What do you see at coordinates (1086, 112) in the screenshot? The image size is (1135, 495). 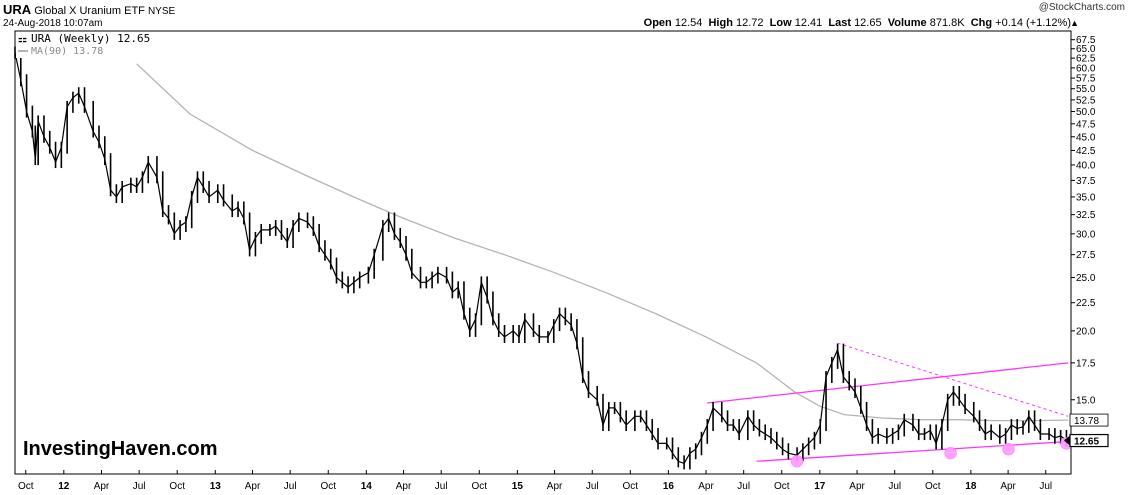 I see `y-tick-label: 50.0` at bounding box center [1086, 112].